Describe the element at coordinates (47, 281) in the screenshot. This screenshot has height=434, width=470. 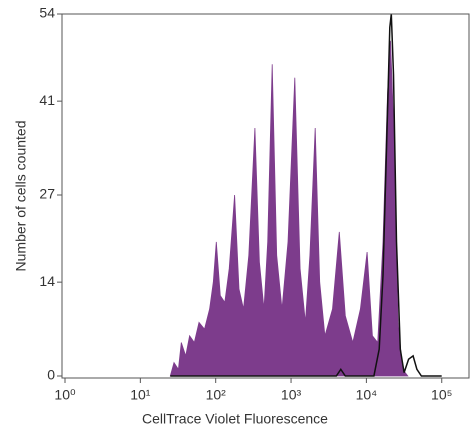
I see `y-tick-label: 14` at that location.